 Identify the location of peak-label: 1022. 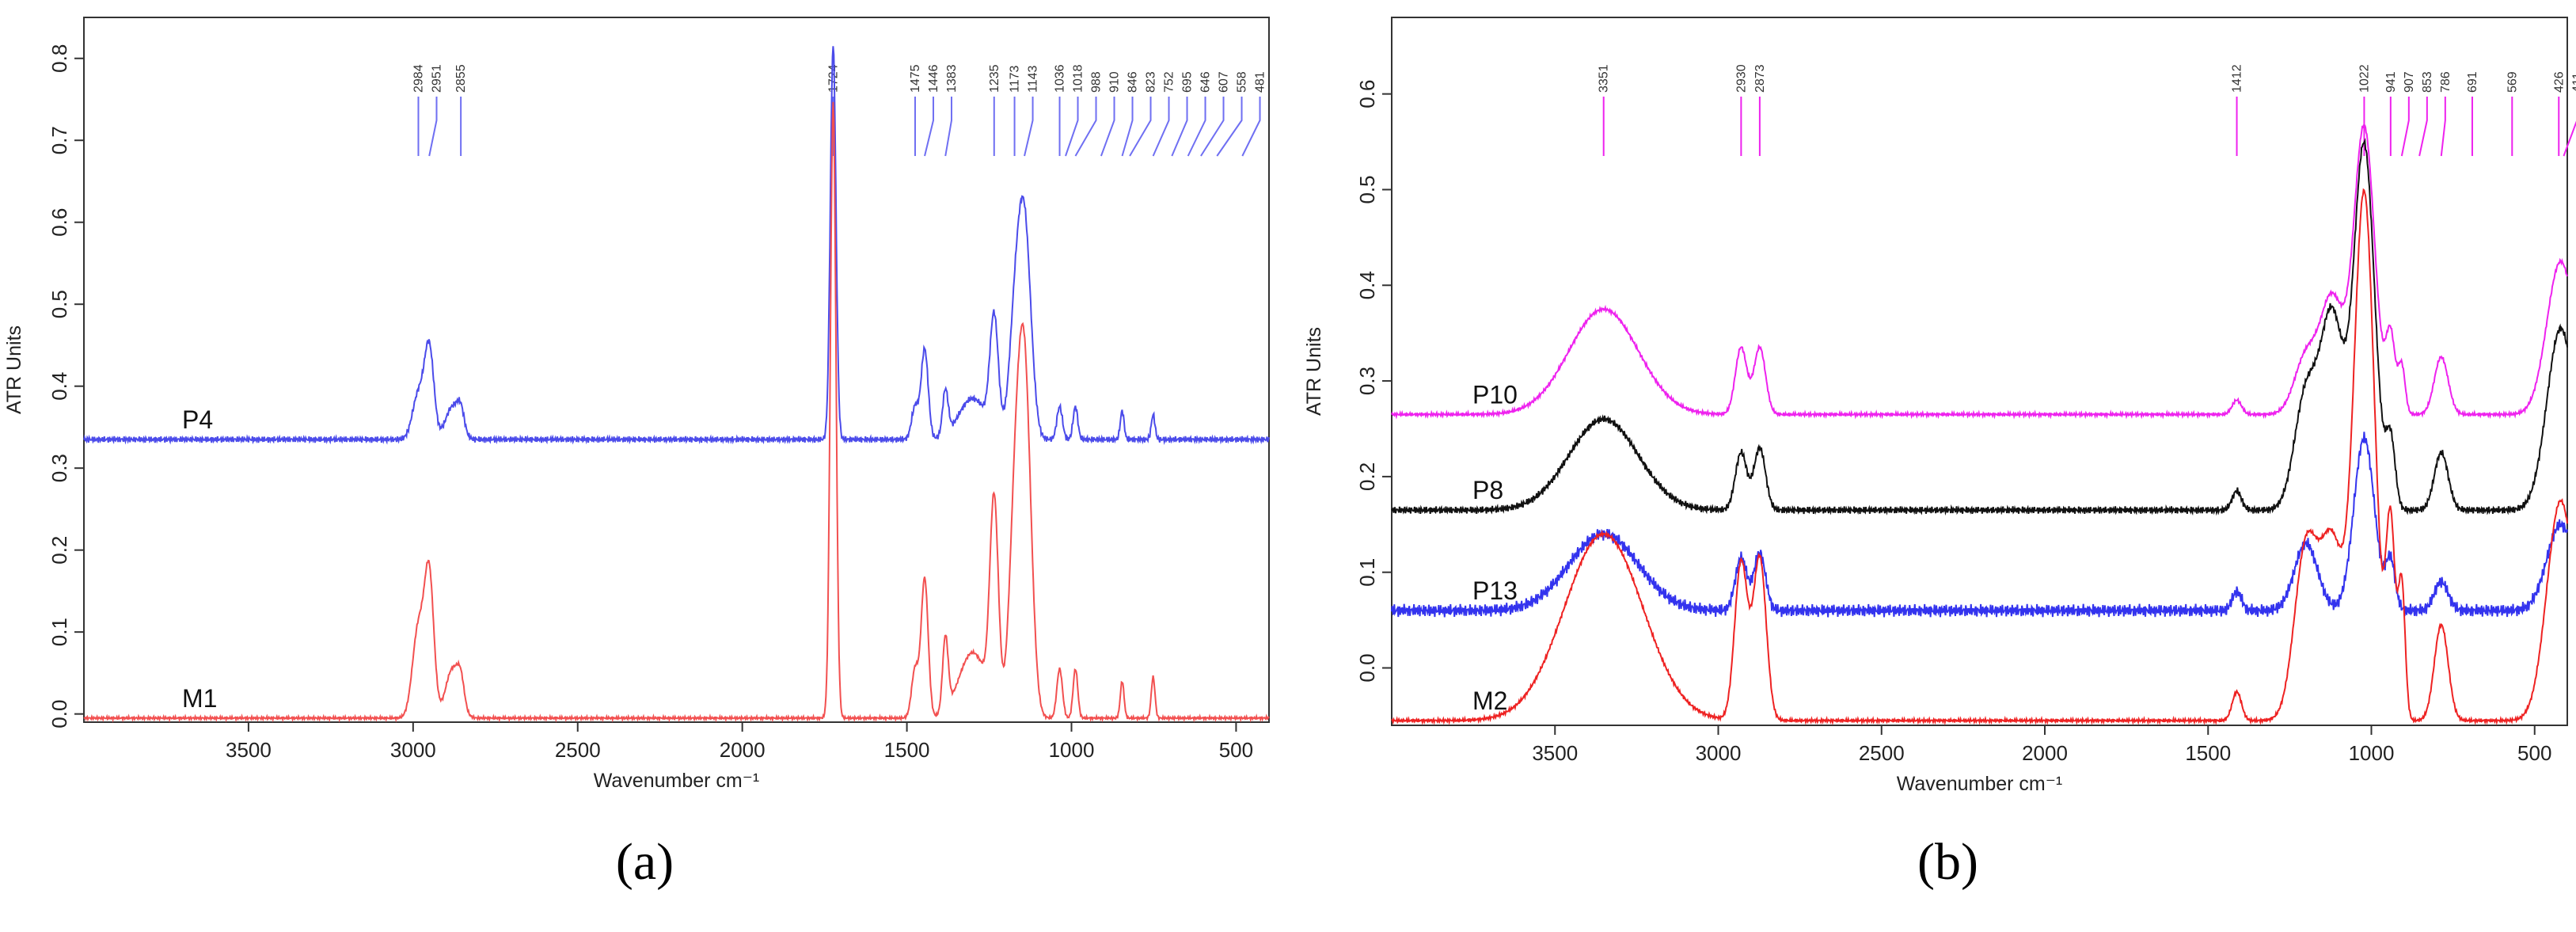
(2364, 78).